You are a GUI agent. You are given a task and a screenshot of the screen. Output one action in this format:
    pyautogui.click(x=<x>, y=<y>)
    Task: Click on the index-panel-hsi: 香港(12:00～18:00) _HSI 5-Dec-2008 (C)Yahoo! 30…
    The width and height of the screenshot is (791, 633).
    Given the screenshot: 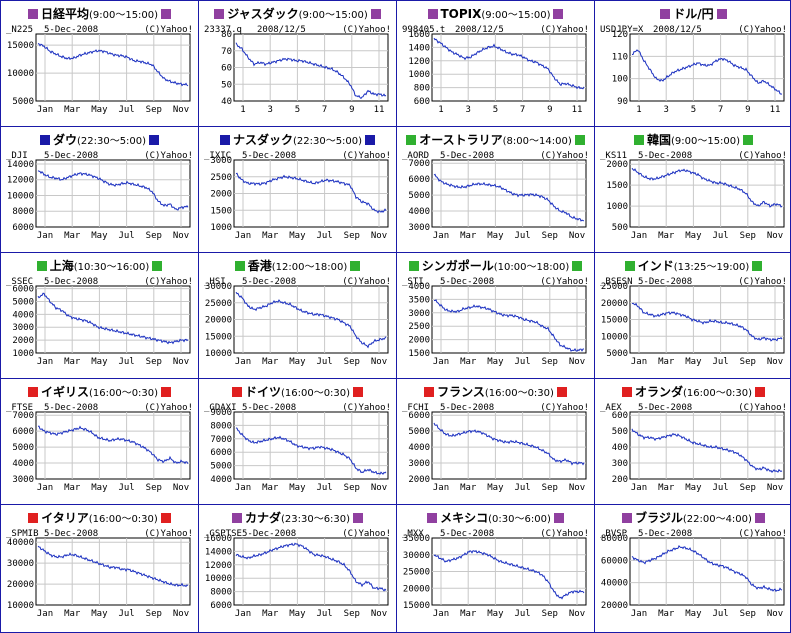 What is the action you would take?
    pyautogui.click(x=297, y=316)
    